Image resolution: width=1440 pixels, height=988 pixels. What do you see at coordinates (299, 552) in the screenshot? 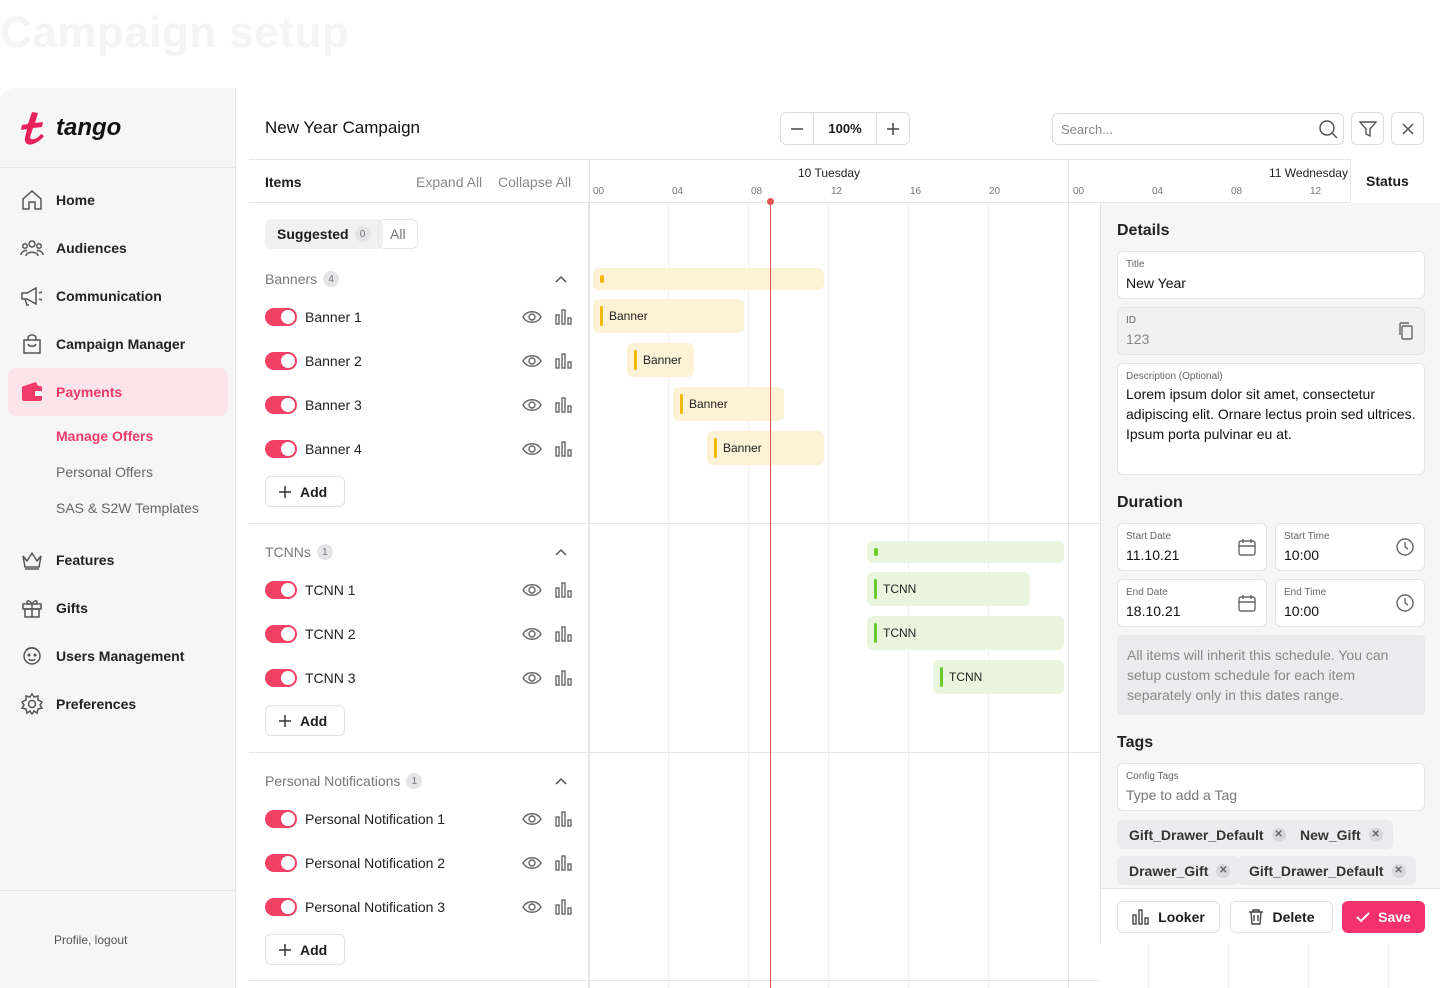
I see `group-header-tcnns: TCNNs 1` at bounding box center [299, 552].